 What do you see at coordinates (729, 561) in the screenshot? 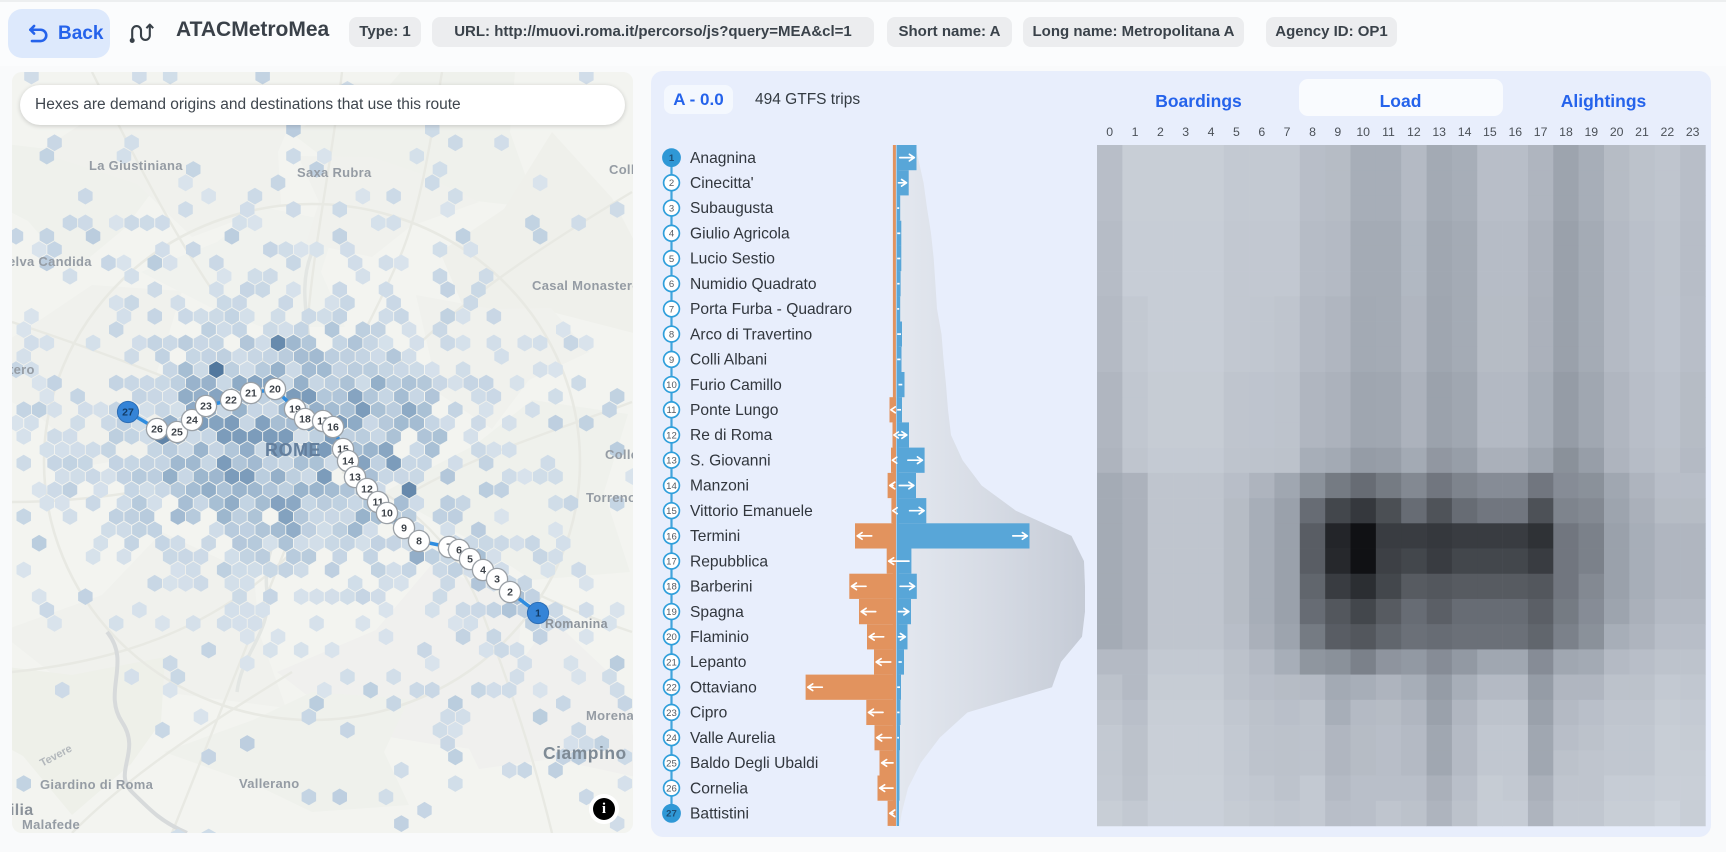
I see `svg-text: Repubblica` at bounding box center [729, 561].